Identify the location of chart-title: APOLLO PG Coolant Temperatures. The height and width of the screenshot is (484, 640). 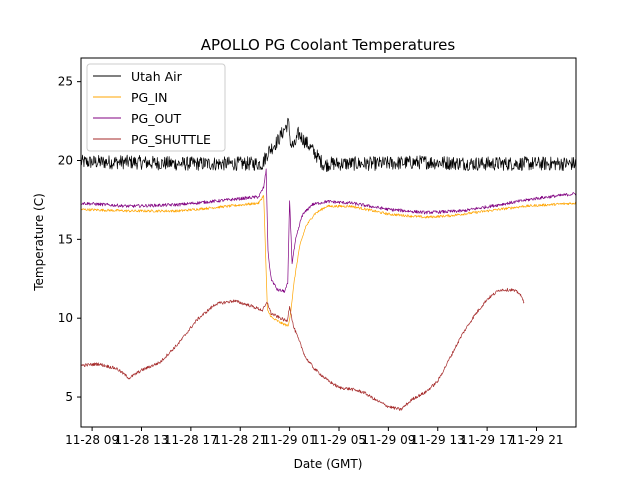
(328, 45).